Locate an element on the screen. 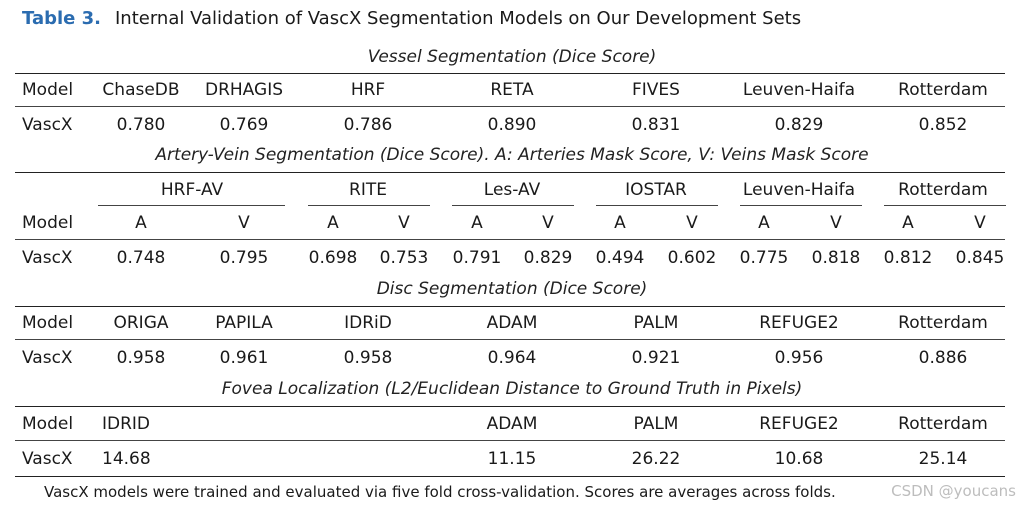  disc-header-refuge2: REFUGE2 is located at coordinates (799, 323).